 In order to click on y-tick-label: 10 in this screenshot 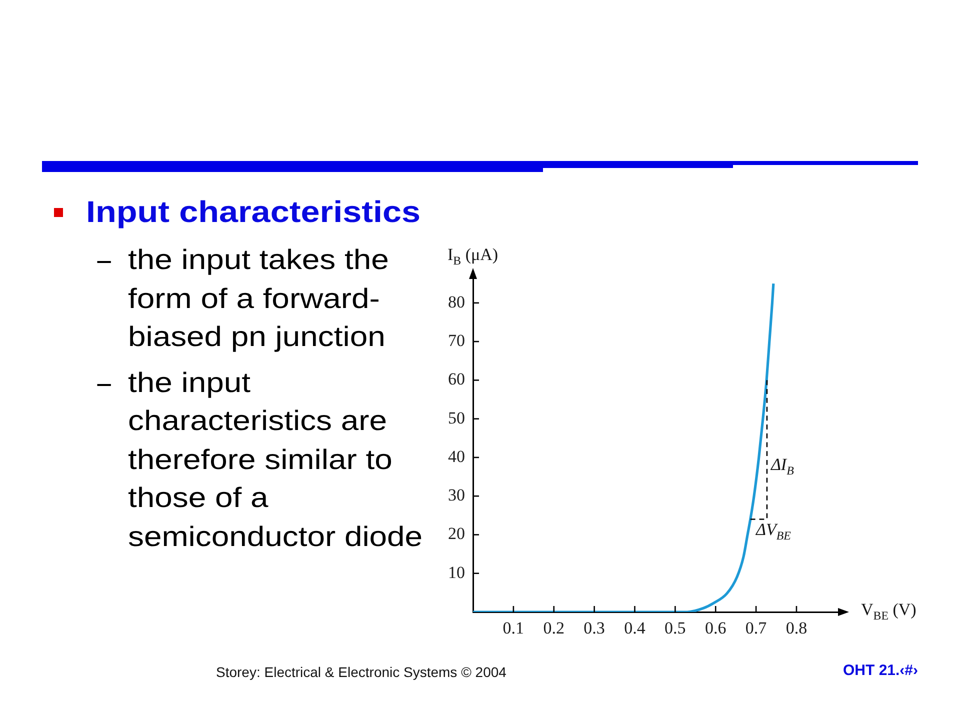, I will do `click(456, 572)`.